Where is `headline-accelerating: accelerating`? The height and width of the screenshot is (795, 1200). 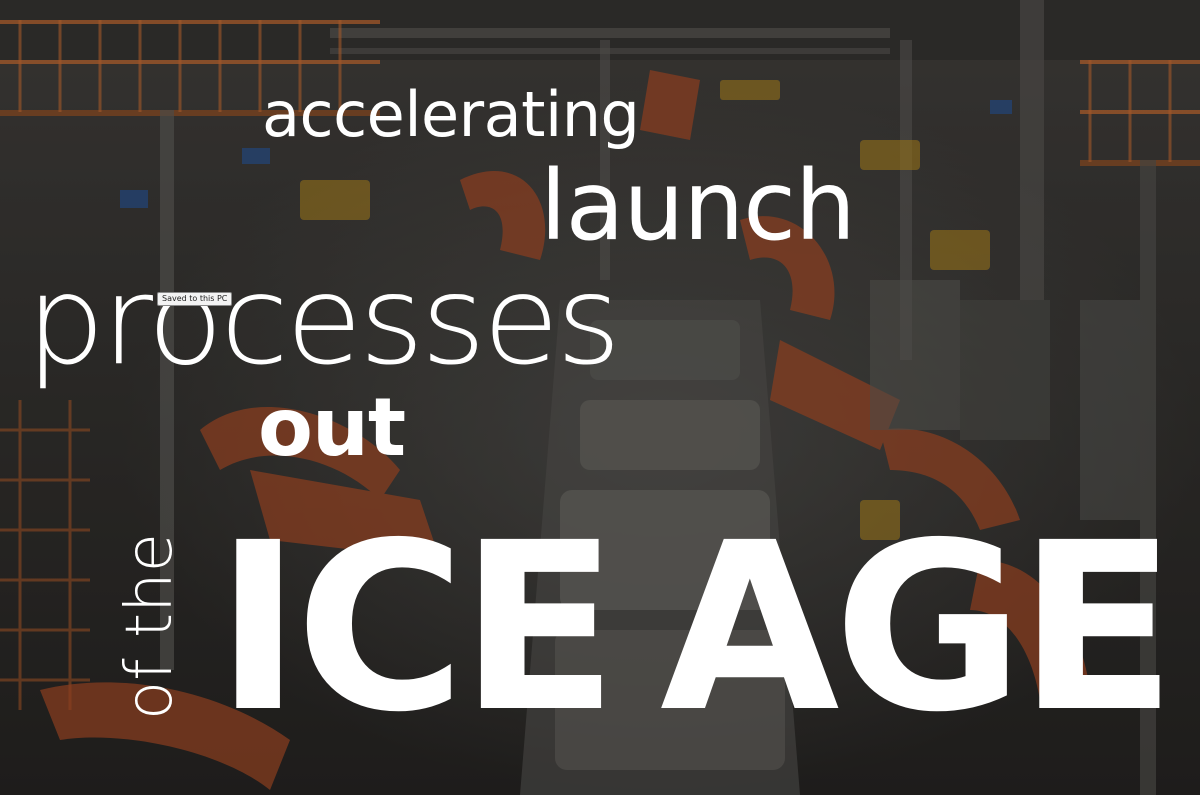
headline-accelerating: accelerating is located at coordinates (451, 114).